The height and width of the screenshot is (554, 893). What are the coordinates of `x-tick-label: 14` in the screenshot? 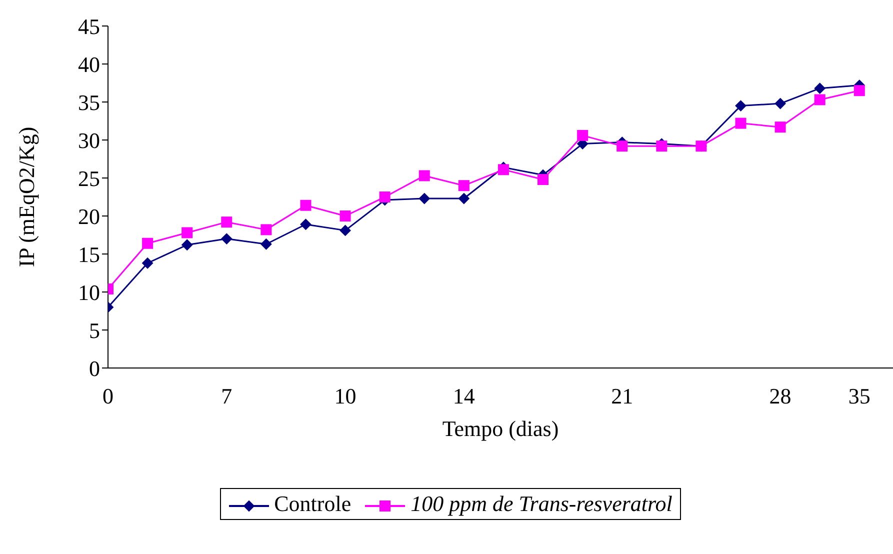 It's located at (463, 396).